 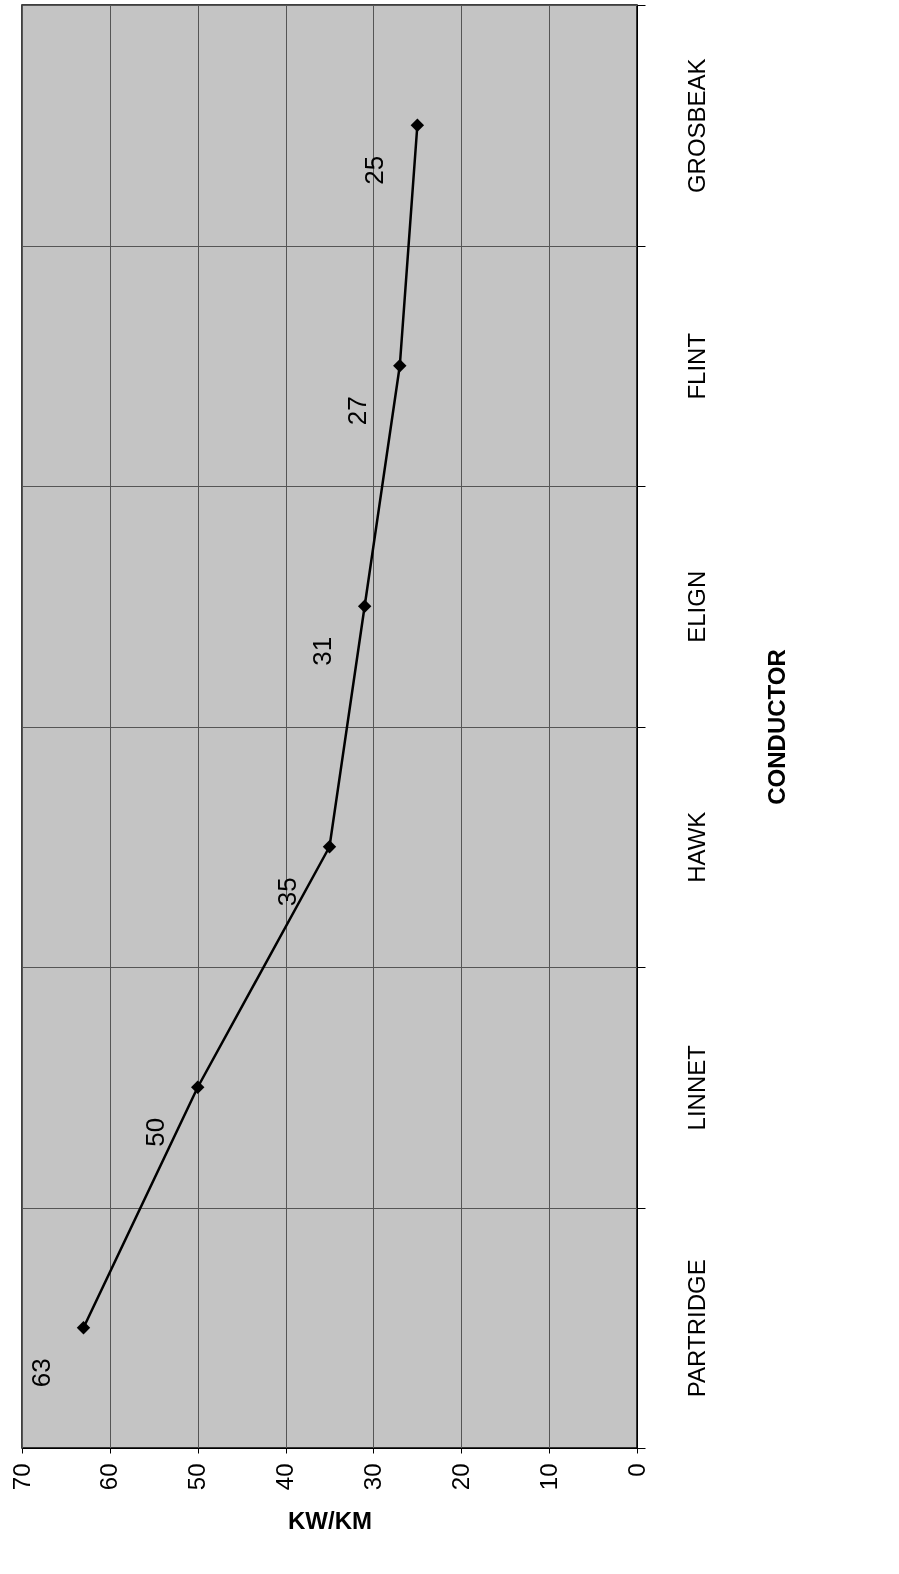 What do you see at coordinates (636, 1470) in the screenshot?
I see `x-tick-label: 0` at bounding box center [636, 1470].